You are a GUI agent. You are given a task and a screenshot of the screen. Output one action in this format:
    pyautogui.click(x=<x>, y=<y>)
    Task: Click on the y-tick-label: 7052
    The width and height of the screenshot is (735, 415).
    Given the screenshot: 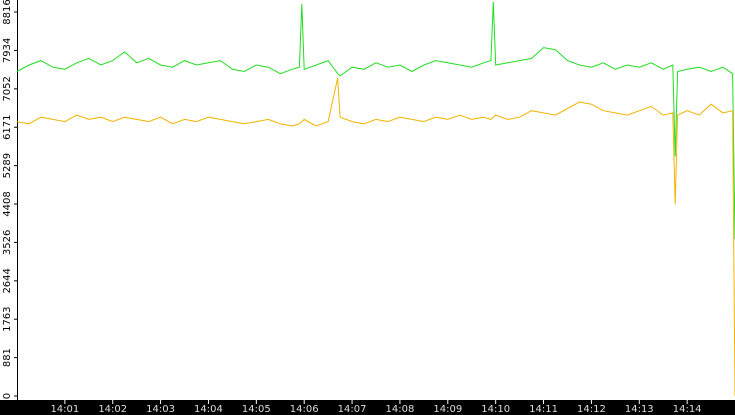 What is the action you would take?
    pyautogui.click(x=7, y=88)
    